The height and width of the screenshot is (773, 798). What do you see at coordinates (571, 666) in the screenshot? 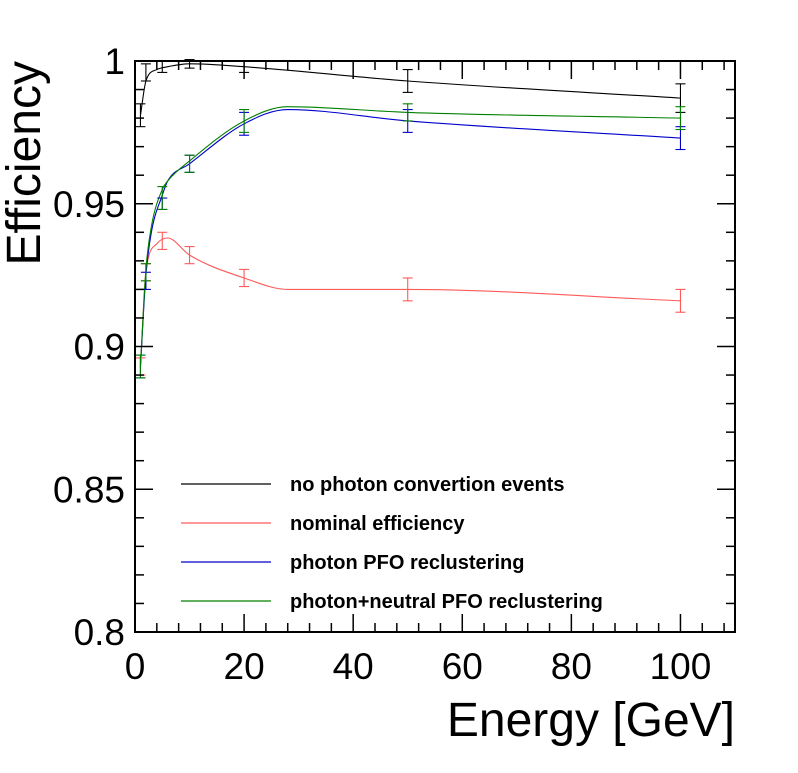
I see `x-tick-label: 80` at bounding box center [571, 666].